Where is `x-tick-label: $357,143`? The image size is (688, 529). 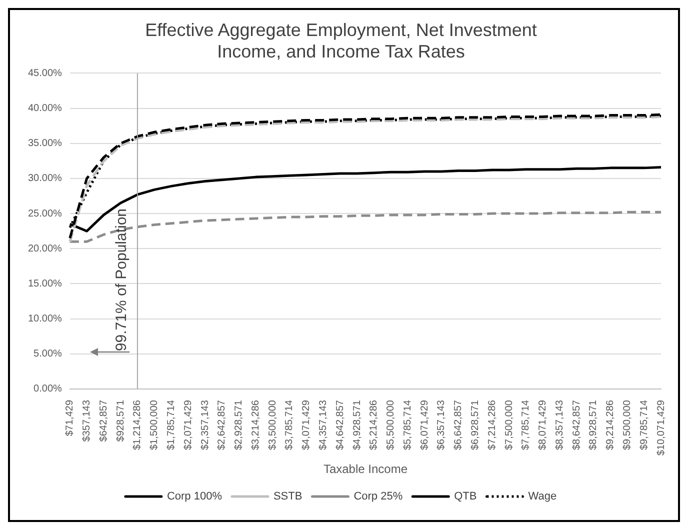
x-tick-label: $357,143 is located at coordinates (87, 421).